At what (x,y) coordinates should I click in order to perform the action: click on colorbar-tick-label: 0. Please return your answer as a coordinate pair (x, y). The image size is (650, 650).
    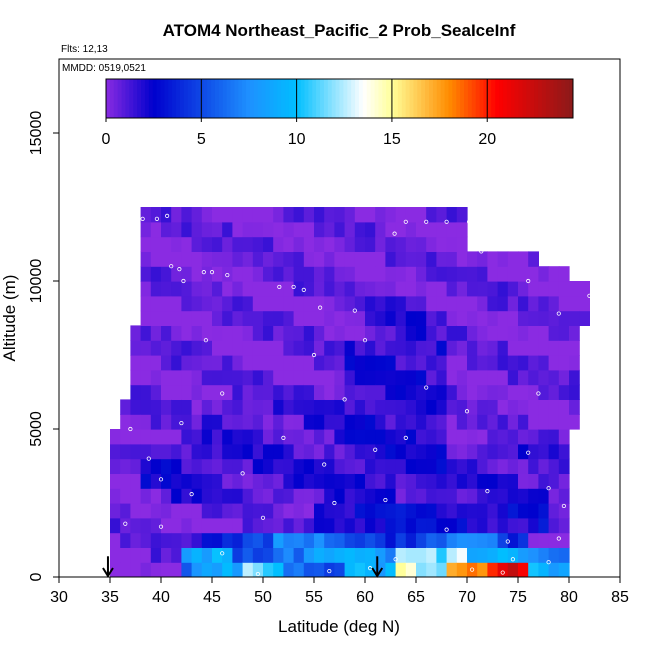
    Looking at the image, I should click on (106, 139).